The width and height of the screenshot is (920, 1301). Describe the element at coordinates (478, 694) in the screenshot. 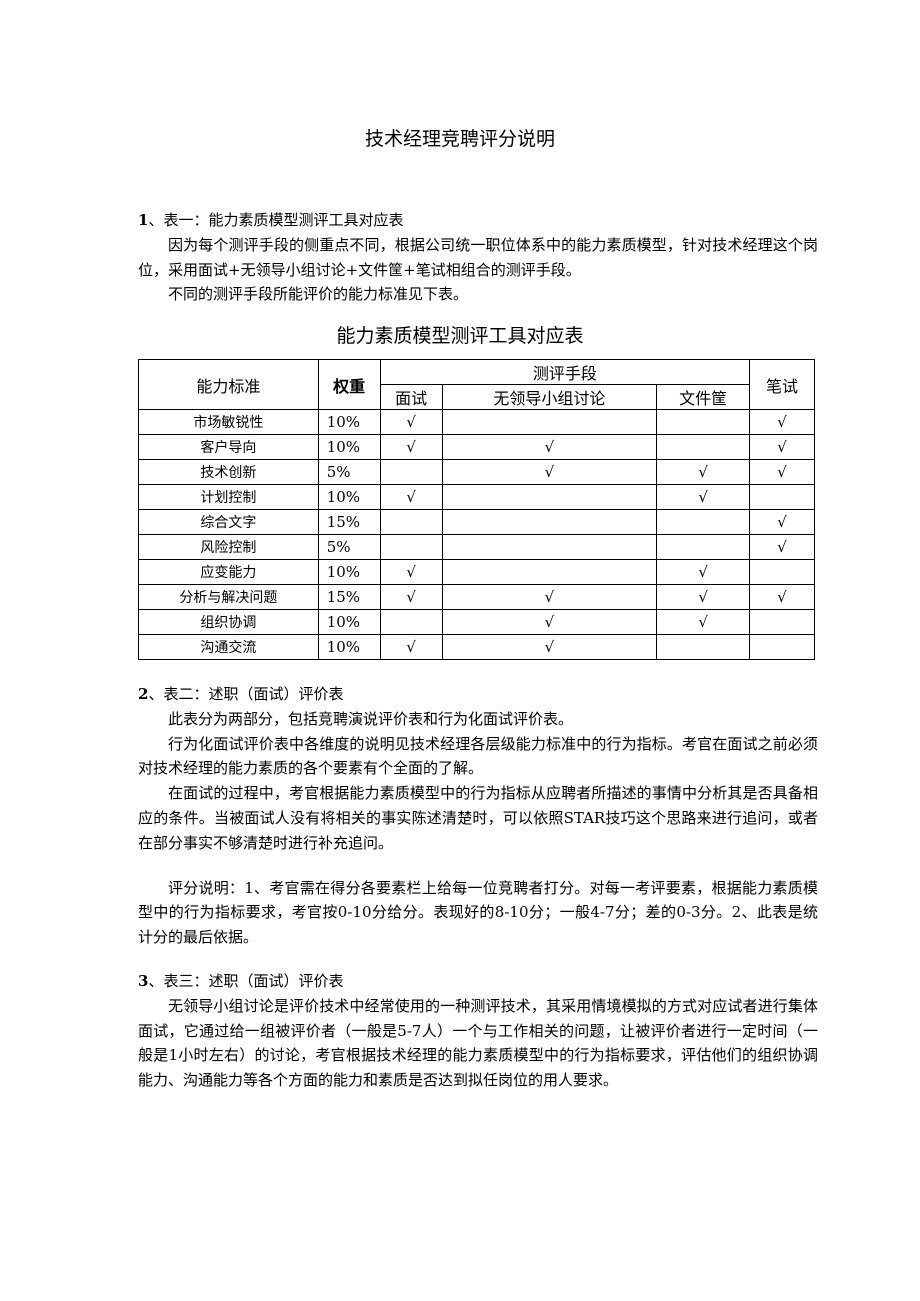

I see `section-2-heading: 2、表二：述职（面试）评价表` at that location.